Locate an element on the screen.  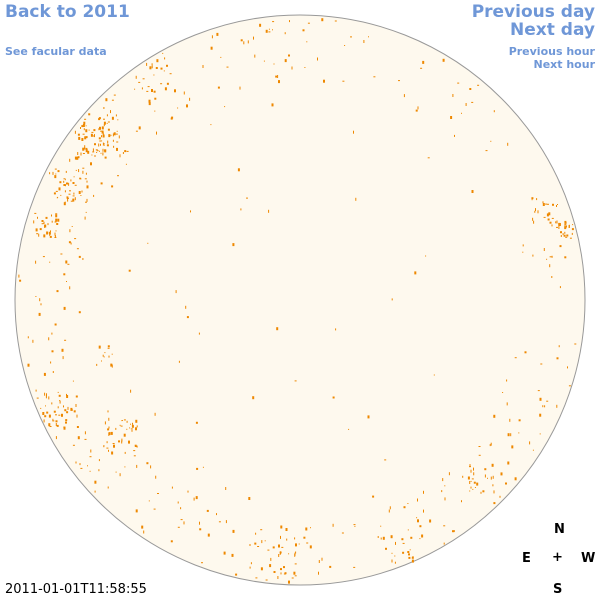
previous-hour-link: Previous hour is located at coordinates (551, 51).